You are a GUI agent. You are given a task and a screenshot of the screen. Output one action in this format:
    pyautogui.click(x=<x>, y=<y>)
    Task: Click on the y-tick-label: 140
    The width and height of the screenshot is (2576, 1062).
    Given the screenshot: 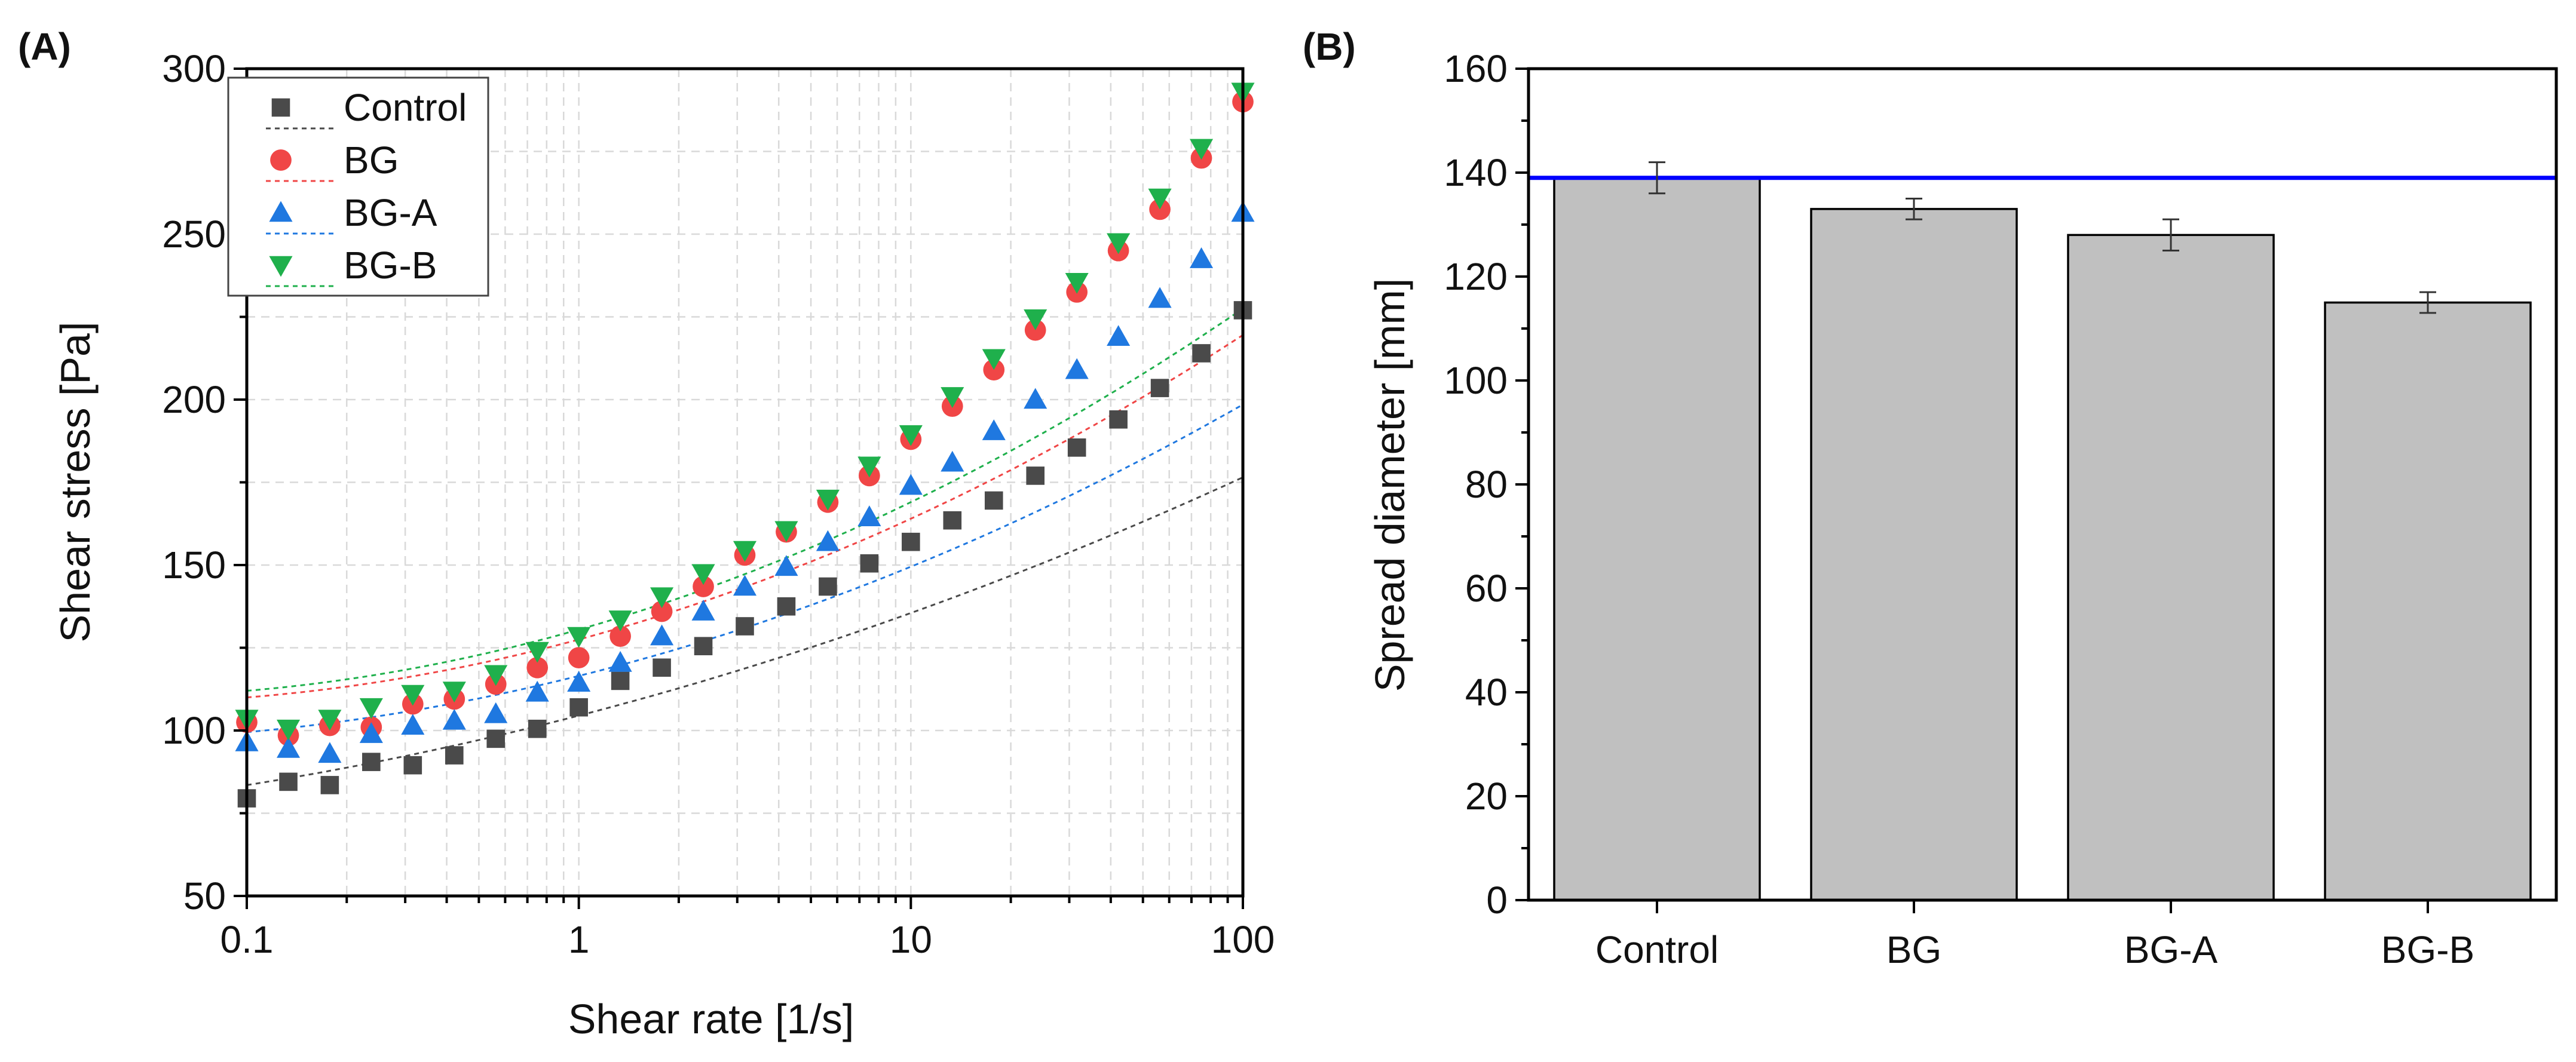 What is the action you would take?
    pyautogui.click(x=1476, y=172)
    